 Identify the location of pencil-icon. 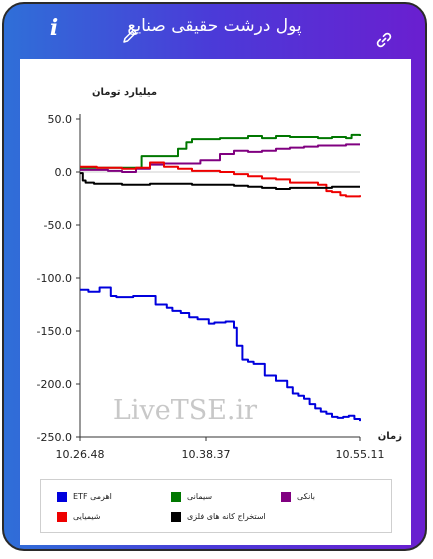
(130, 36).